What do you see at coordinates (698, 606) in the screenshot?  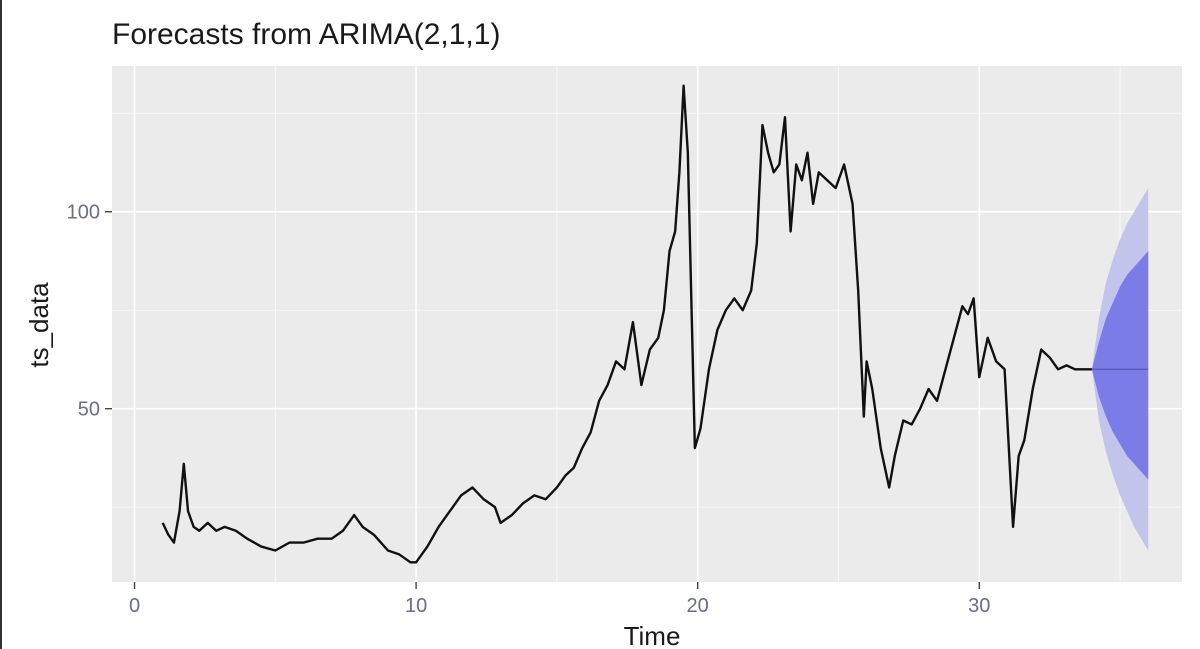 I see `x-tick-label: 20` at bounding box center [698, 606].